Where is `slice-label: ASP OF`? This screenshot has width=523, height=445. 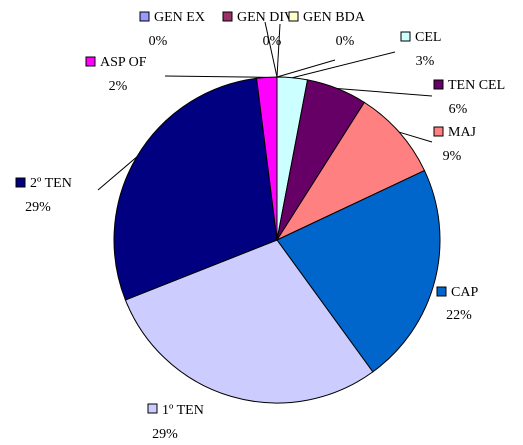
slice-label: ASP OF is located at coordinates (123, 62).